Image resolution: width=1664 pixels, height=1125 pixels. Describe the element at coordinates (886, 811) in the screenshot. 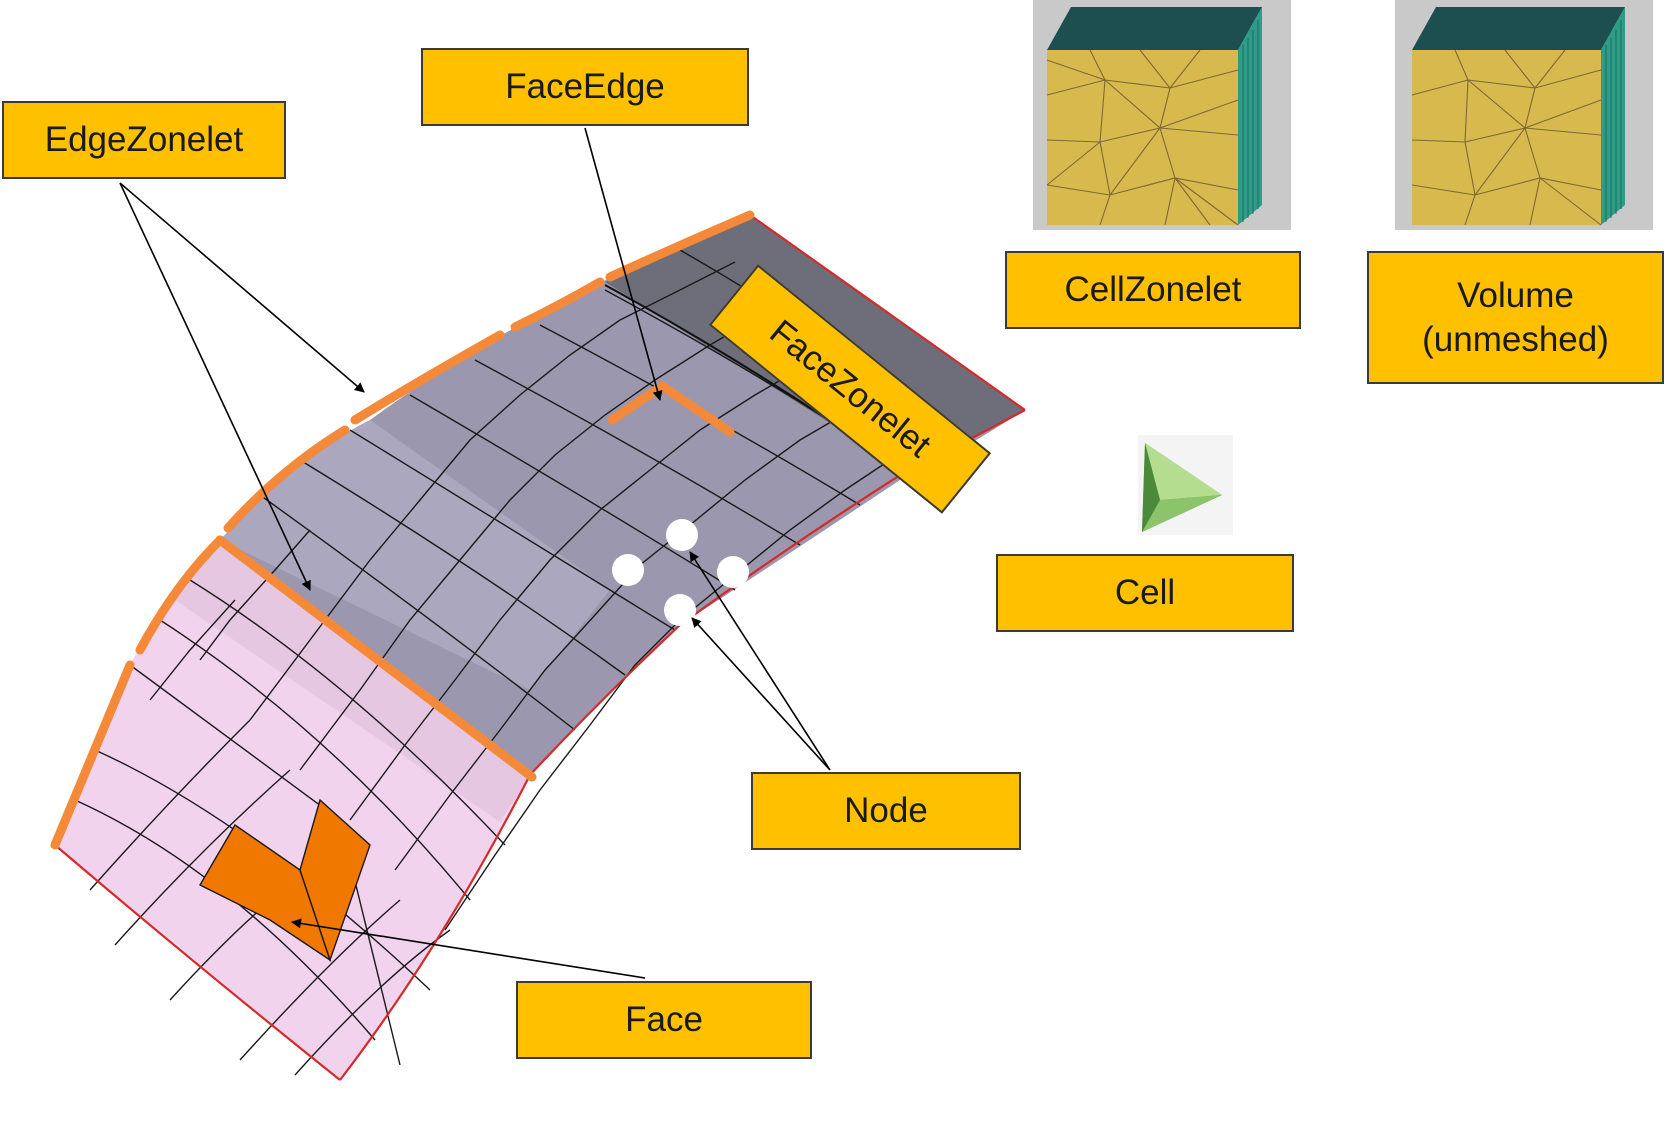

I see `label-node: Node` at that location.